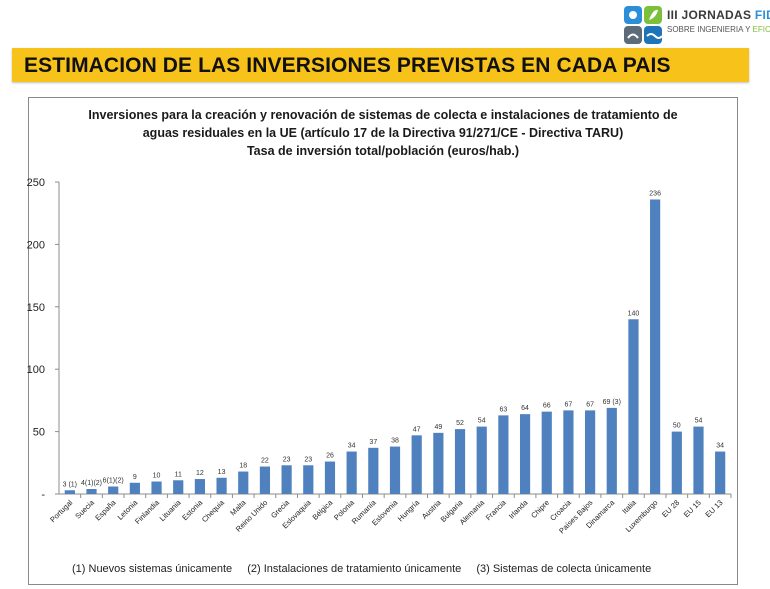 This screenshot has height=589, width=770. I want to click on x-tick-label: Bélgica, so click(323, 509).